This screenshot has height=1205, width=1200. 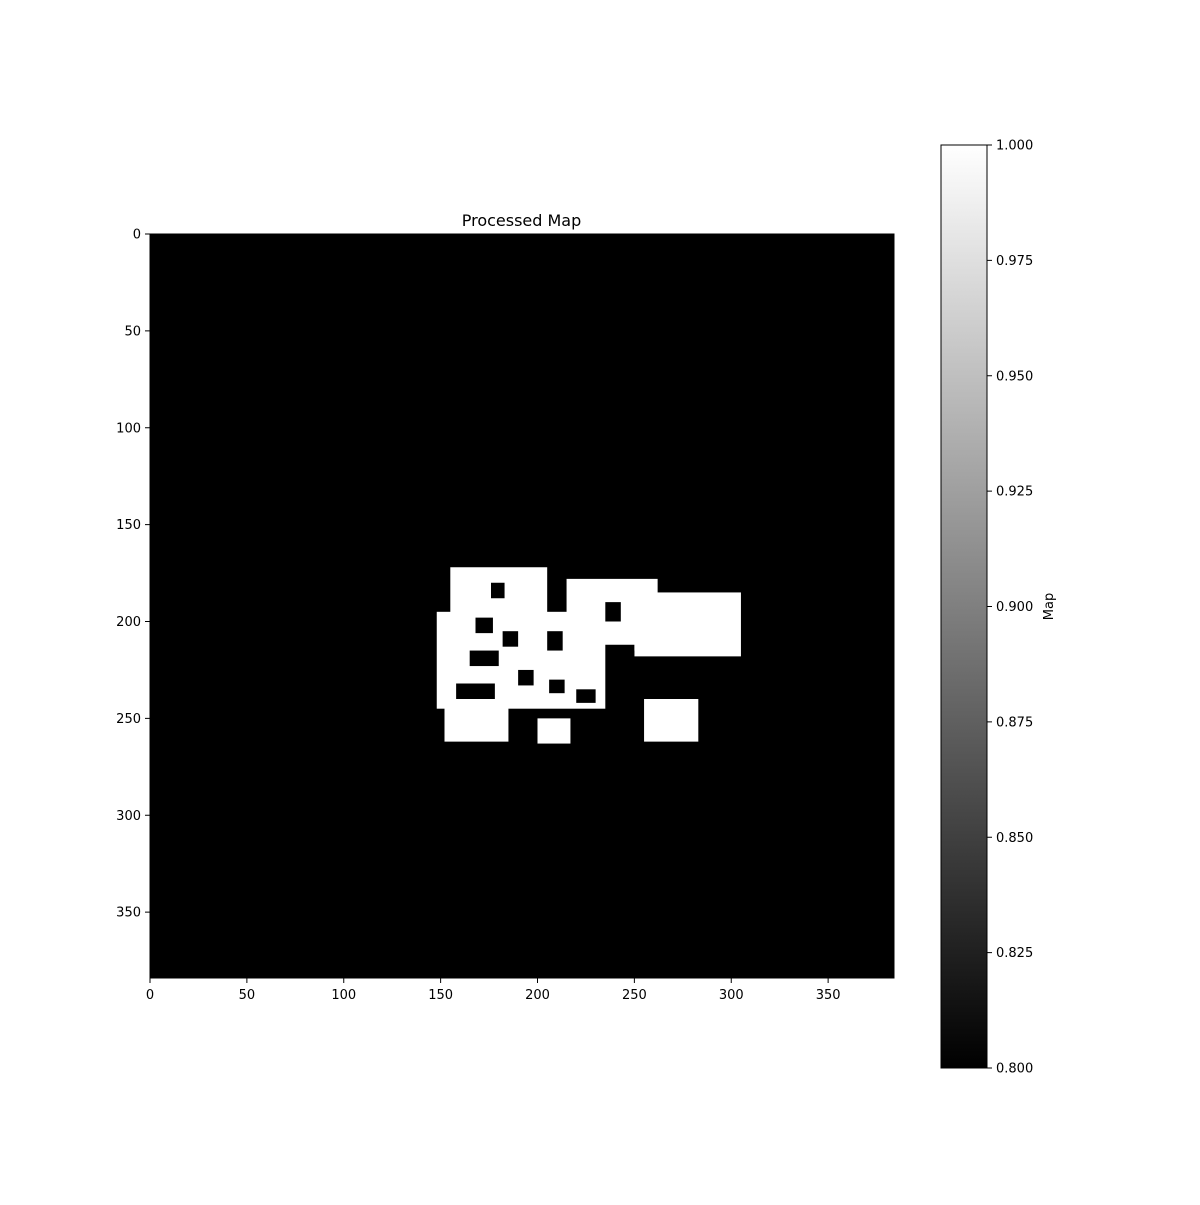 I want to click on x-tick-label: 350, so click(x=828, y=995).